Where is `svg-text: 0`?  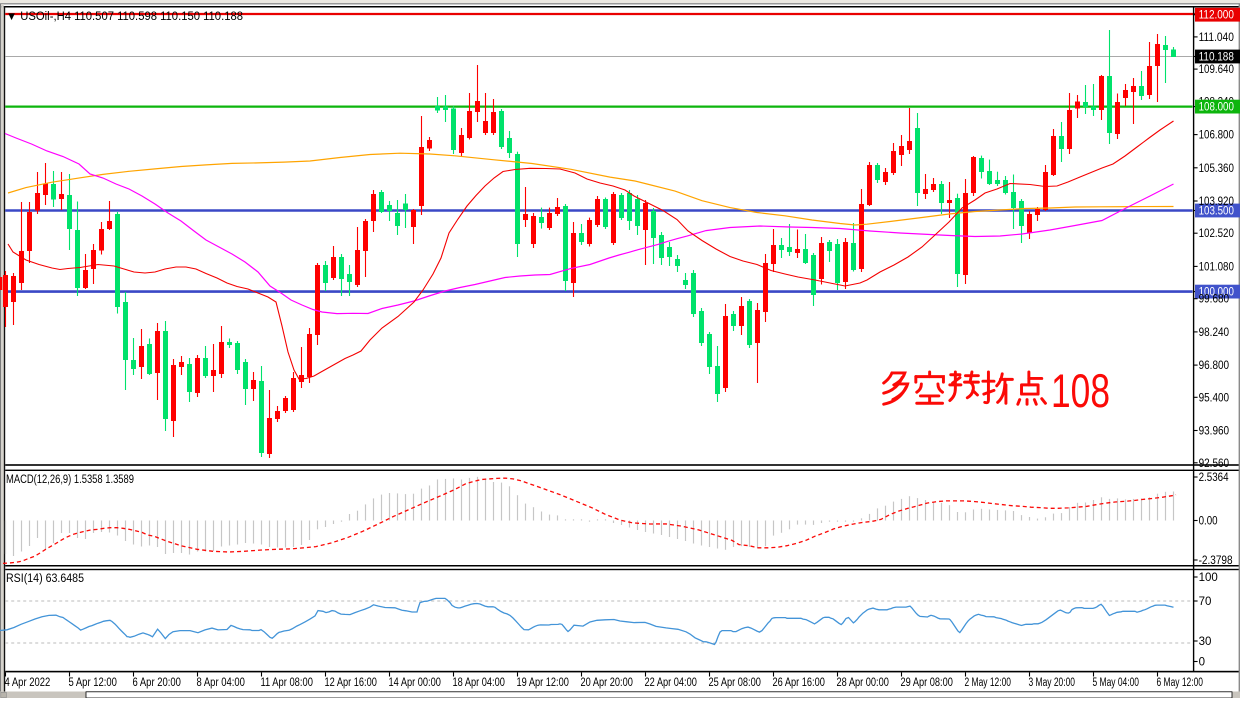 svg-text: 0 is located at coordinates (1202, 663).